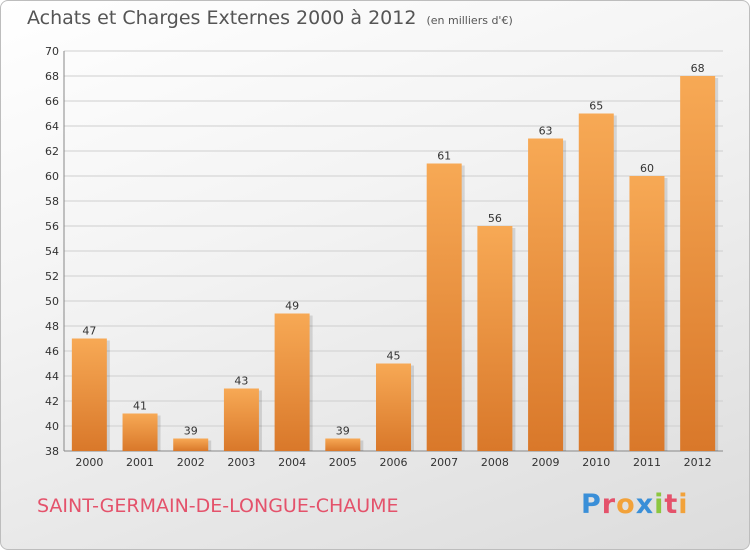 The width and height of the screenshot is (750, 550). What do you see at coordinates (52, 151) in the screenshot?
I see `y-tick-label: 62` at bounding box center [52, 151].